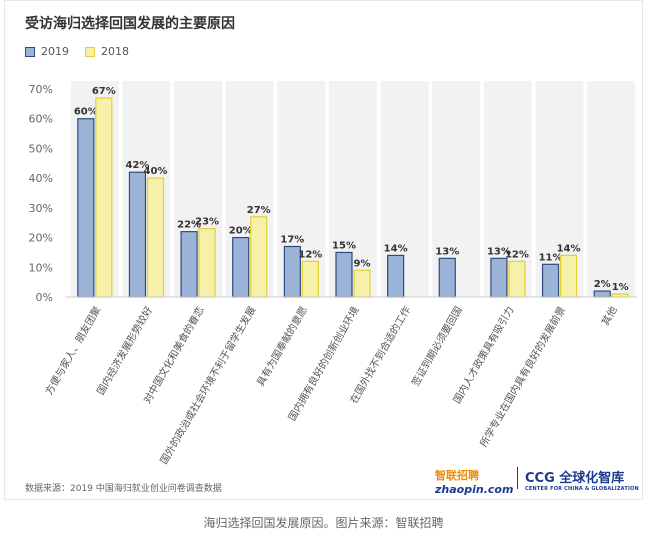 The height and width of the screenshot is (545, 647). Describe the element at coordinates (124, 350) in the screenshot. I see `x-tick-label: 国内经济发展形势较好` at that location.